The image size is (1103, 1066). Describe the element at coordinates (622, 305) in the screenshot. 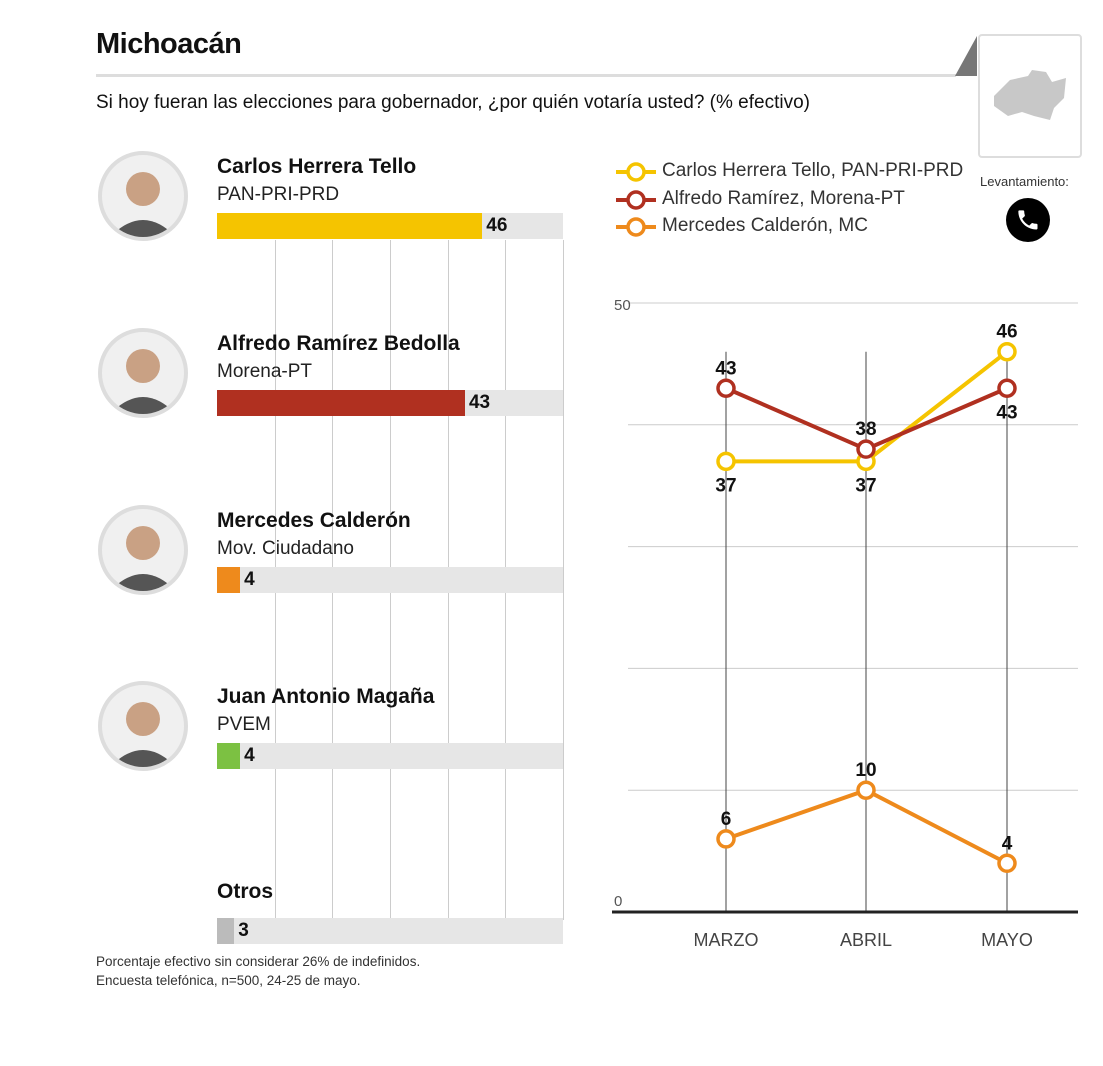

I see `y-tick-label: 50` at that location.